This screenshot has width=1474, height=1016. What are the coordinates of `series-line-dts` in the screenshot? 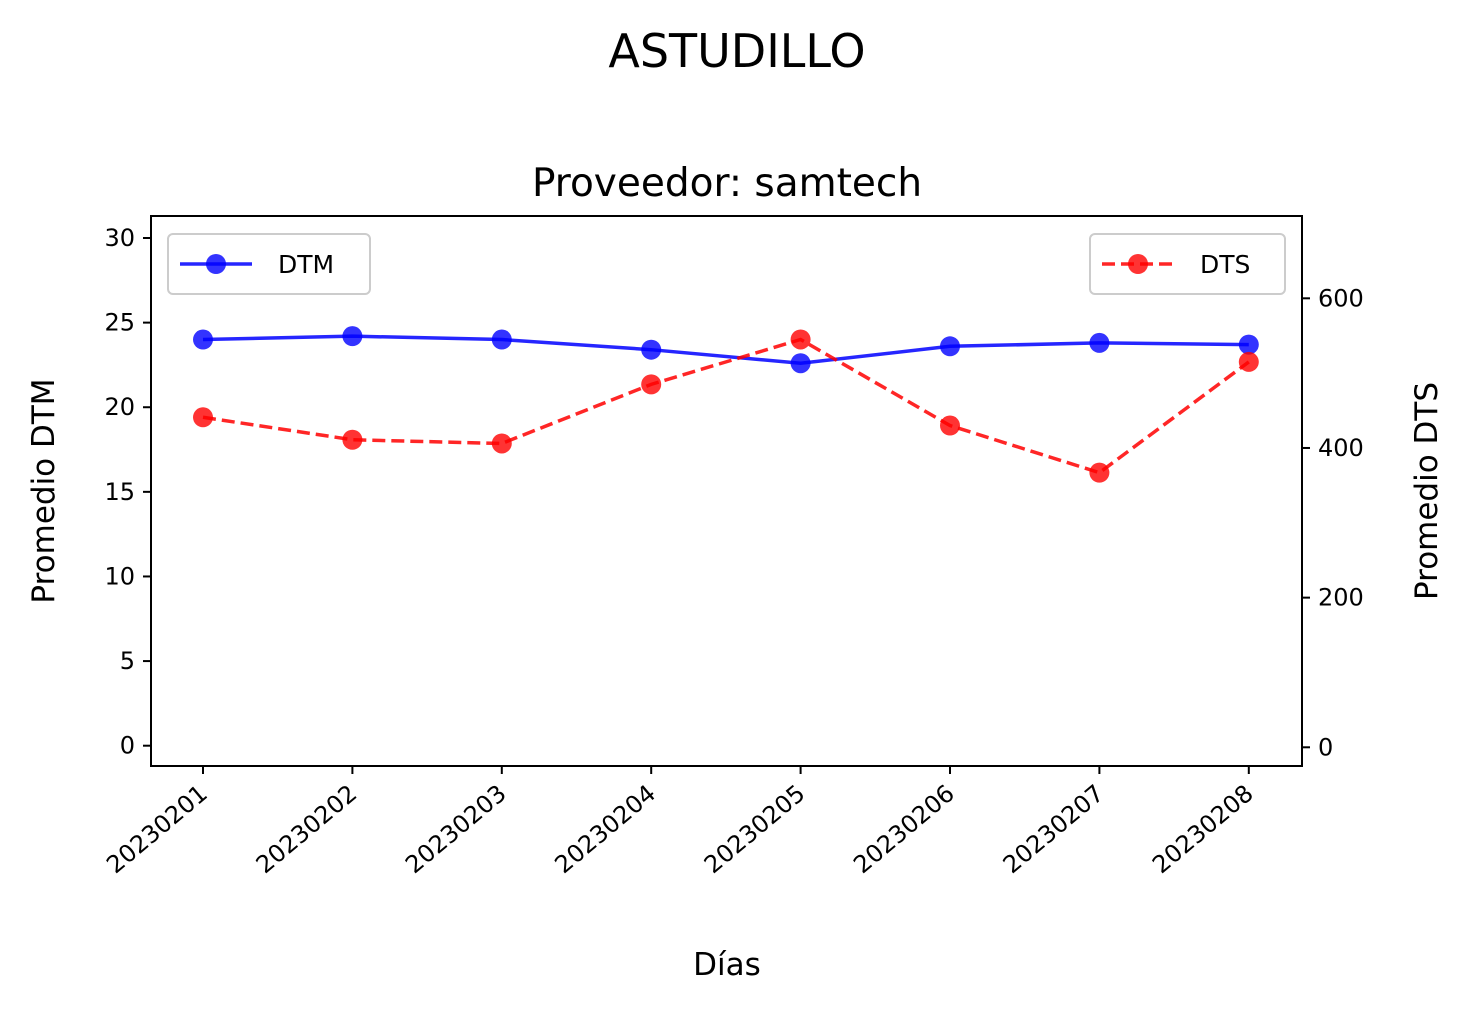 It's located at (726, 406).